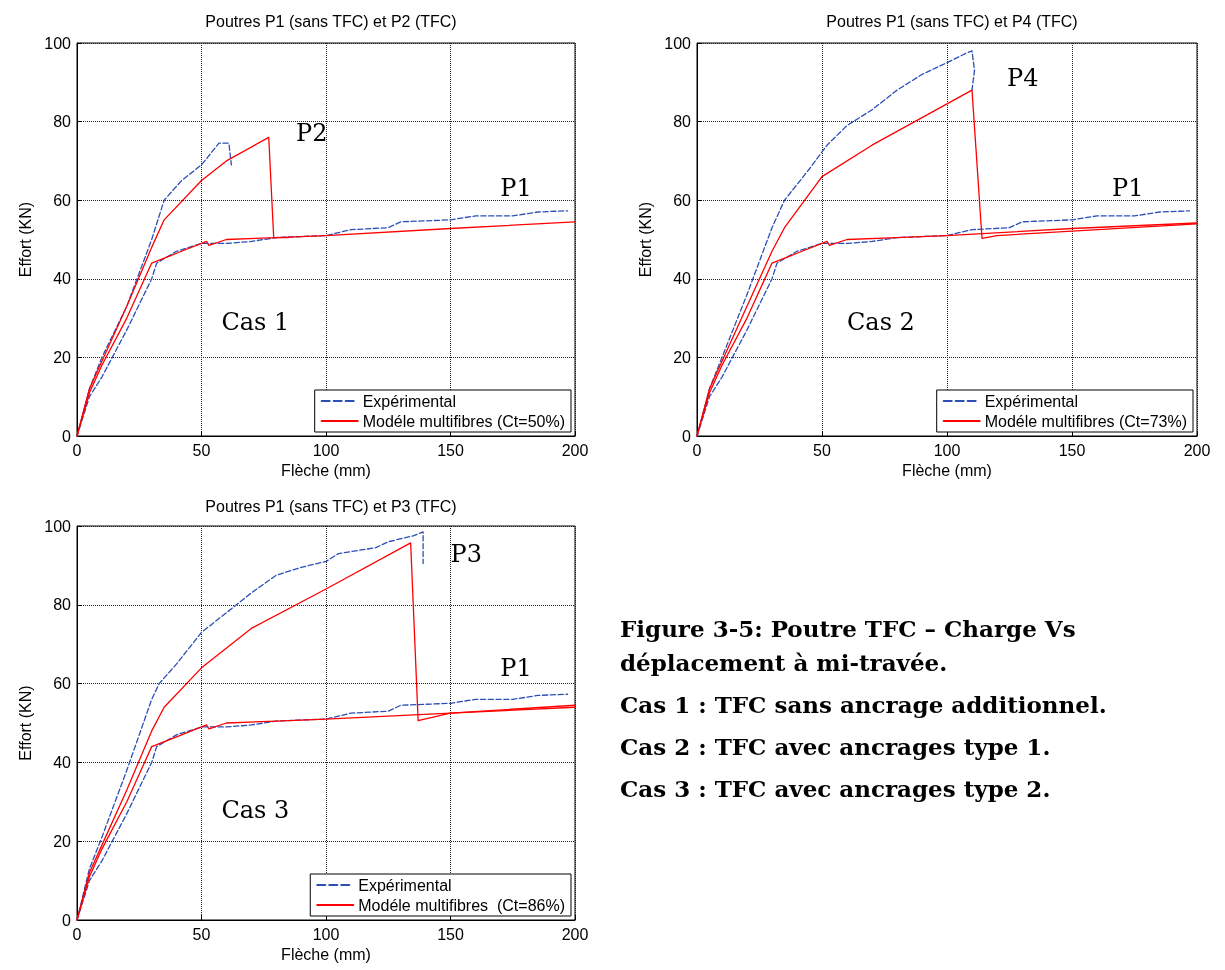 The height and width of the screenshot is (970, 1225). What do you see at coordinates (836, 789) in the screenshot?
I see `text: Cas 3 : TFC avec ancrages type 2.` at bounding box center [836, 789].